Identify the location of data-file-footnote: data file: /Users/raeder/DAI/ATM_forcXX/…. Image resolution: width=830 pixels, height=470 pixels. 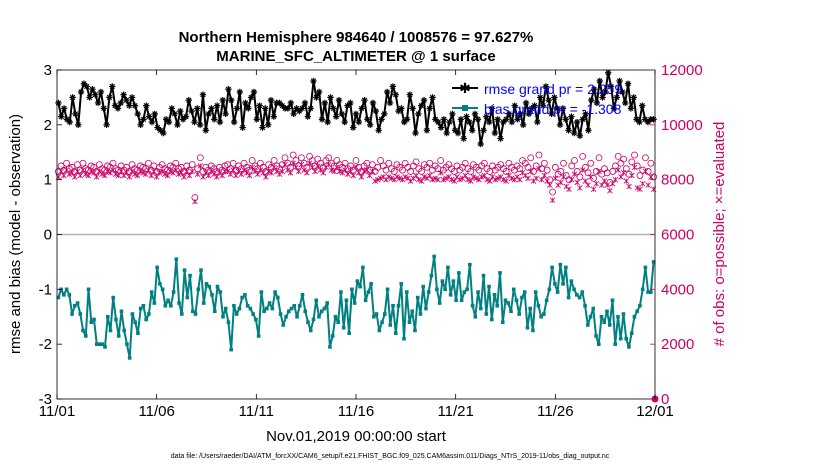
(390, 456).